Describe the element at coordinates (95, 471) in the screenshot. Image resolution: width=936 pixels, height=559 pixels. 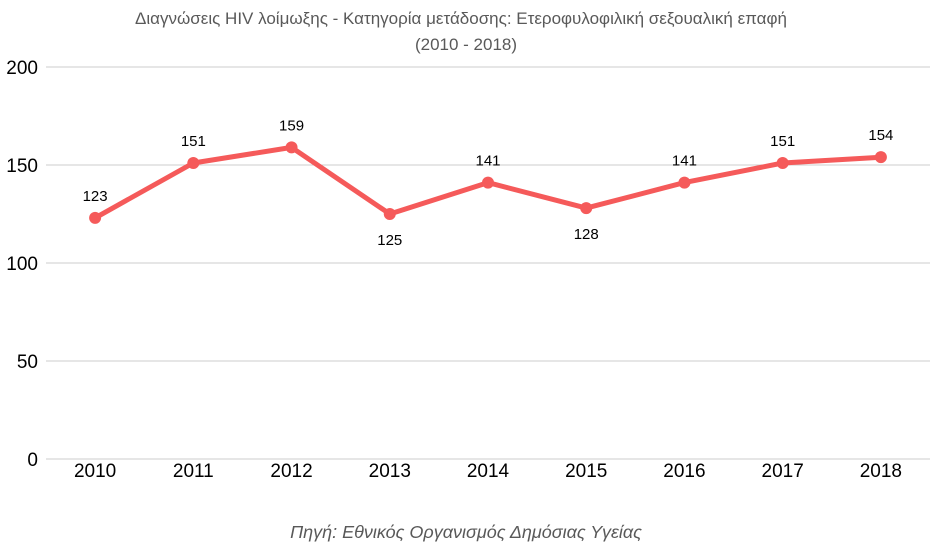
I see `x-tick-label: 2010` at that location.